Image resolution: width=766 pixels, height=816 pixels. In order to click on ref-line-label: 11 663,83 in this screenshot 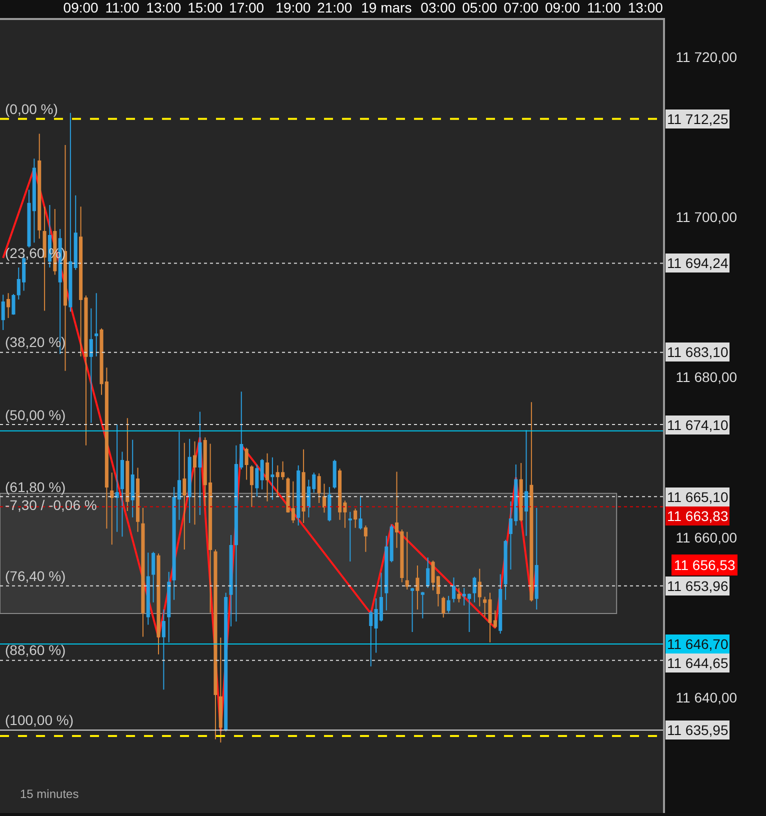, I will do `click(697, 516)`.